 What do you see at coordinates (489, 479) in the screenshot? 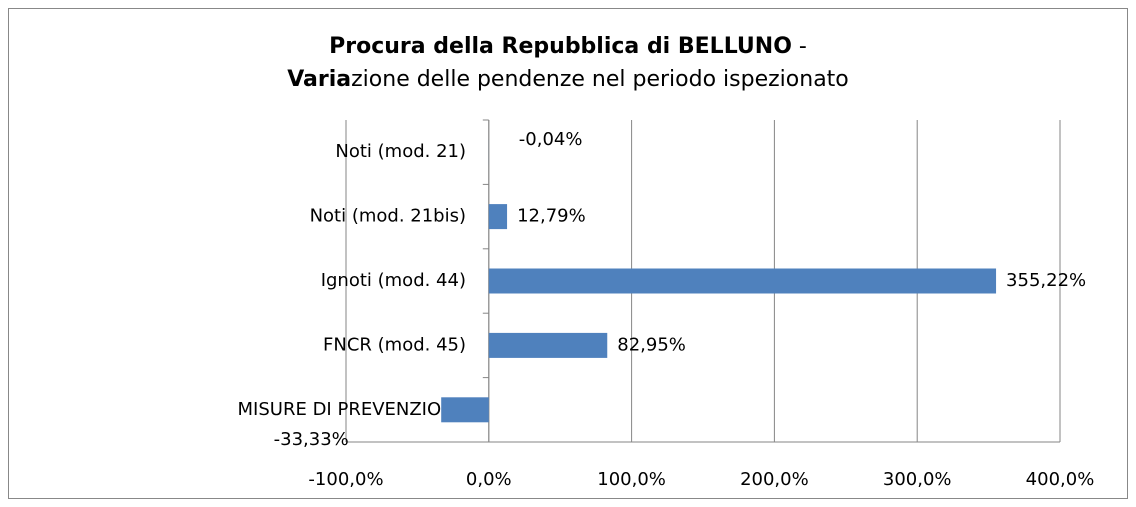
I see `x-tick-label: 0,0%` at bounding box center [489, 479].